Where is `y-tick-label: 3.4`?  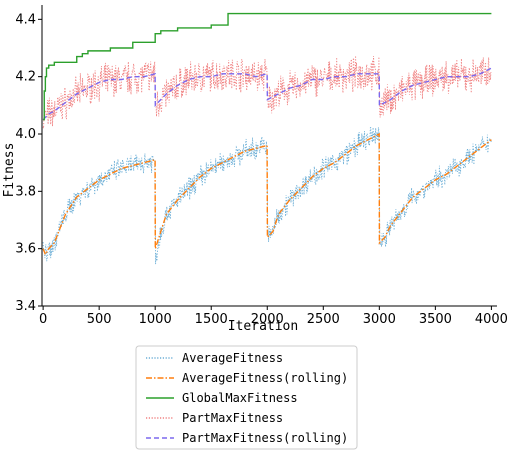 y-tick-label: 3.4 is located at coordinates (25, 306).